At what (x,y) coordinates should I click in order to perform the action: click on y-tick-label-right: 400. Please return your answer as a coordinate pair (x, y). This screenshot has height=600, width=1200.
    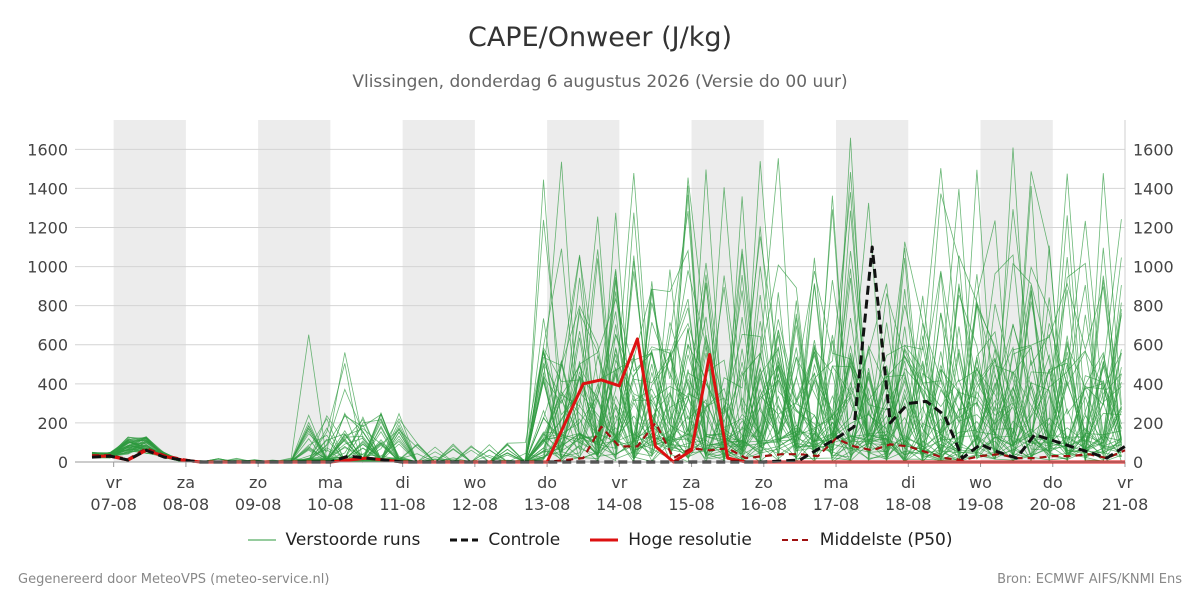
    Looking at the image, I should click on (1148, 384).